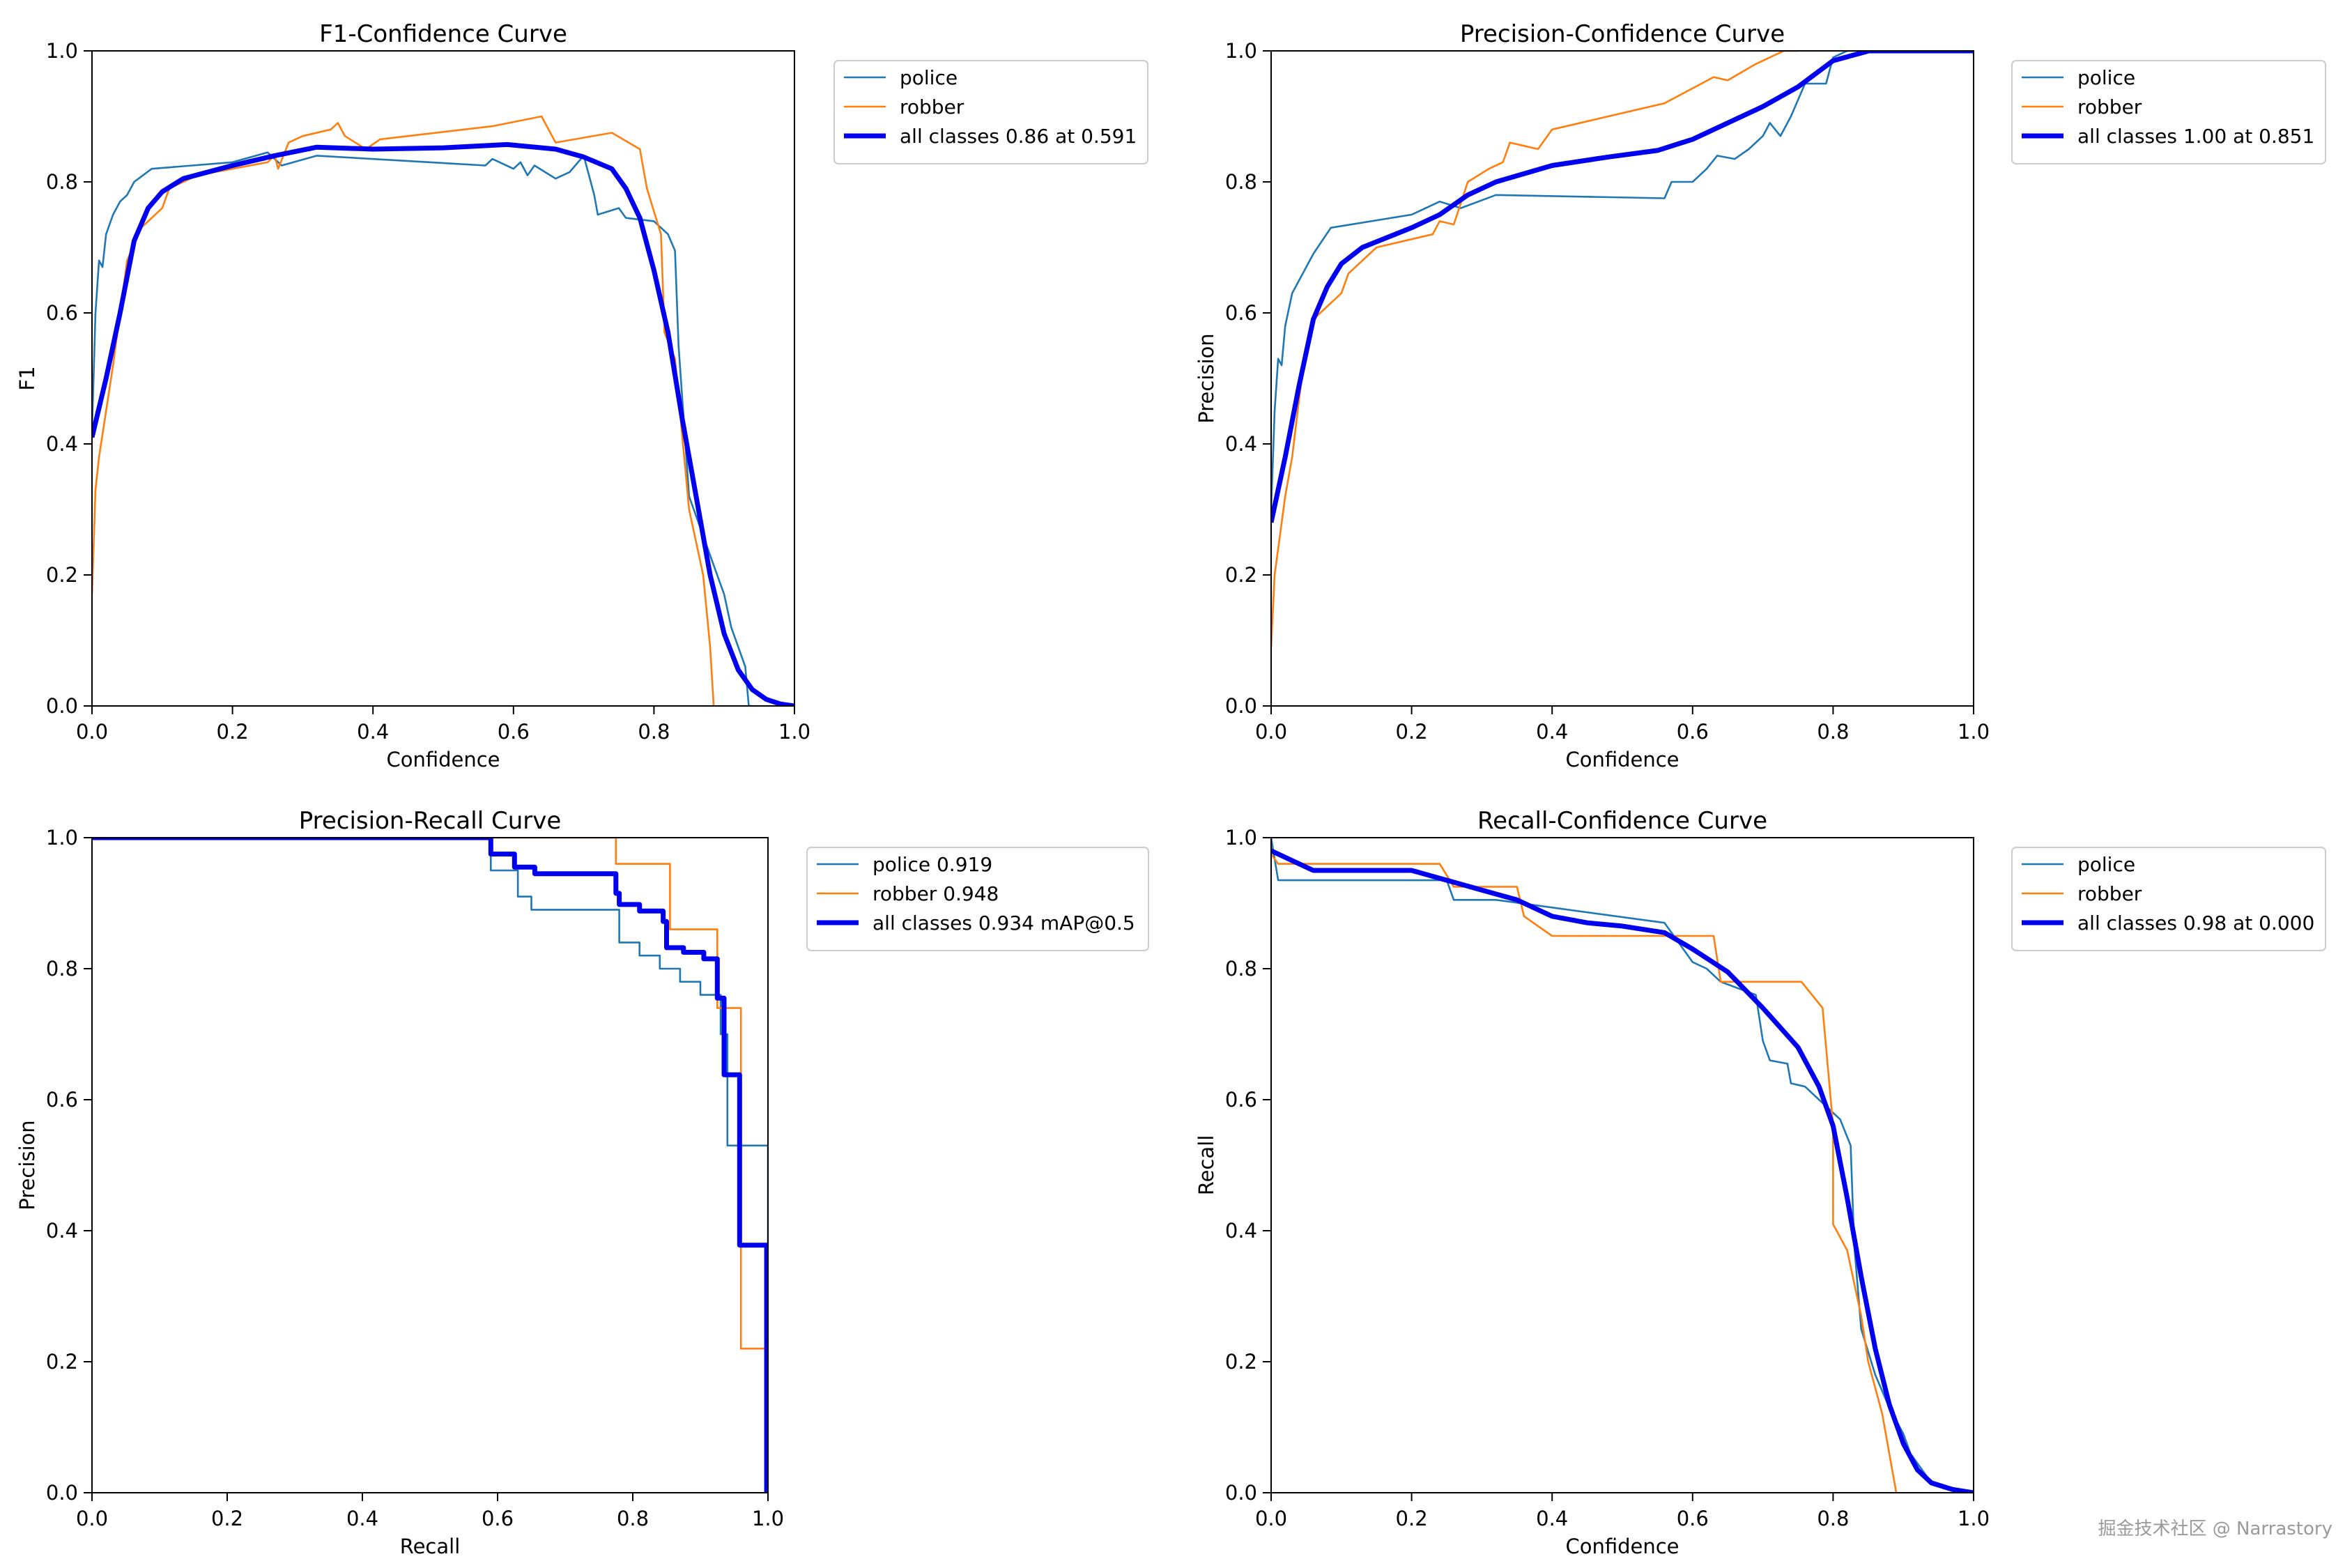  What do you see at coordinates (430, 1546) in the screenshot?
I see `x-axis-label: Recall` at bounding box center [430, 1546].